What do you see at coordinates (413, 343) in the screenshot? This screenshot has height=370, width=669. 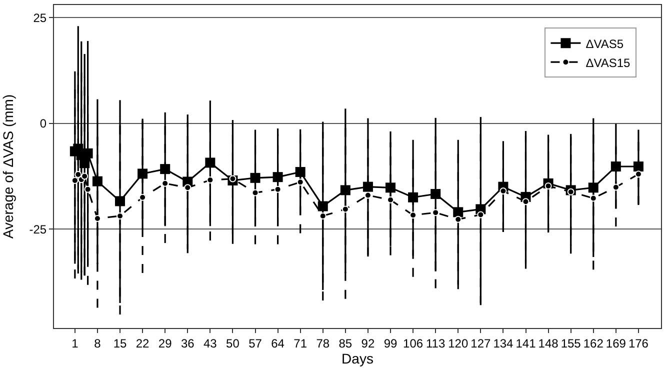 I see `x-tick-label: 106` at bounding box center [413, 343].